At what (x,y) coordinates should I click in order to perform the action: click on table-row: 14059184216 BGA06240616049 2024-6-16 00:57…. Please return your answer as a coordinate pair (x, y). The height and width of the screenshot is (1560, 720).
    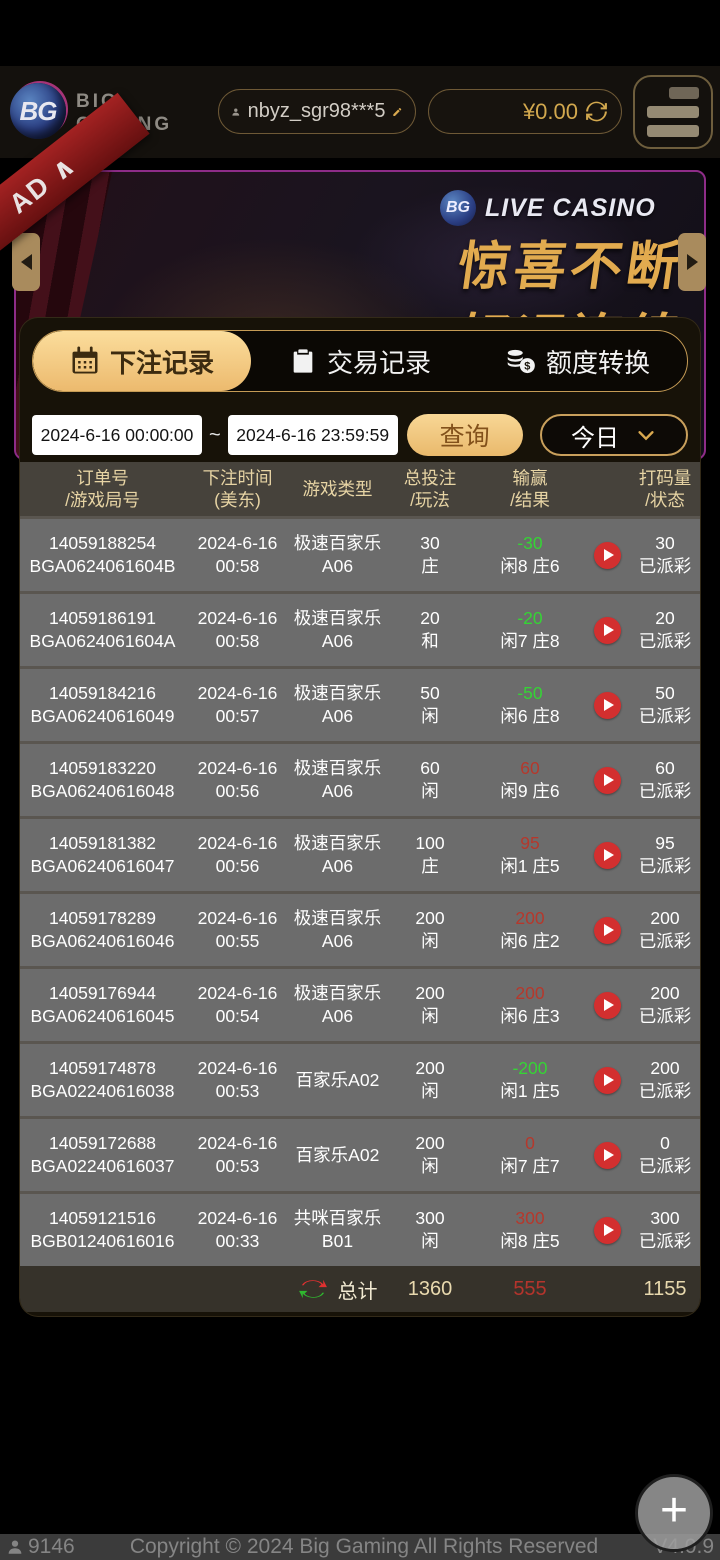
    Looking at the image, I should click on (360, 703).